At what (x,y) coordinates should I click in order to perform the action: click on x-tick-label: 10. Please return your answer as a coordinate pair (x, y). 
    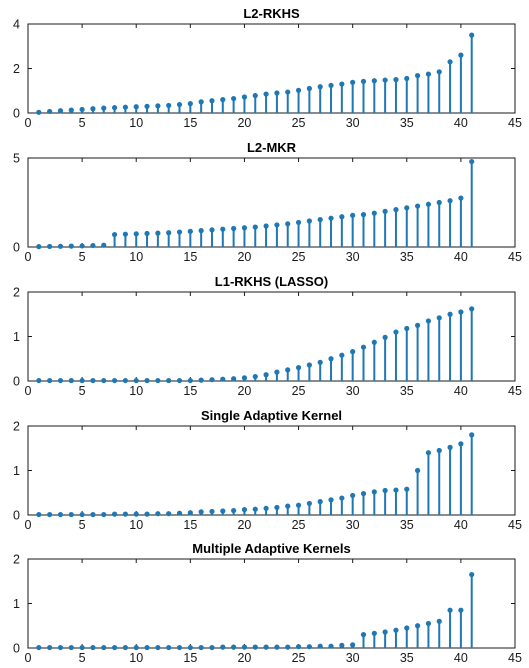
    Looking at the image, I should click on (136, 257).